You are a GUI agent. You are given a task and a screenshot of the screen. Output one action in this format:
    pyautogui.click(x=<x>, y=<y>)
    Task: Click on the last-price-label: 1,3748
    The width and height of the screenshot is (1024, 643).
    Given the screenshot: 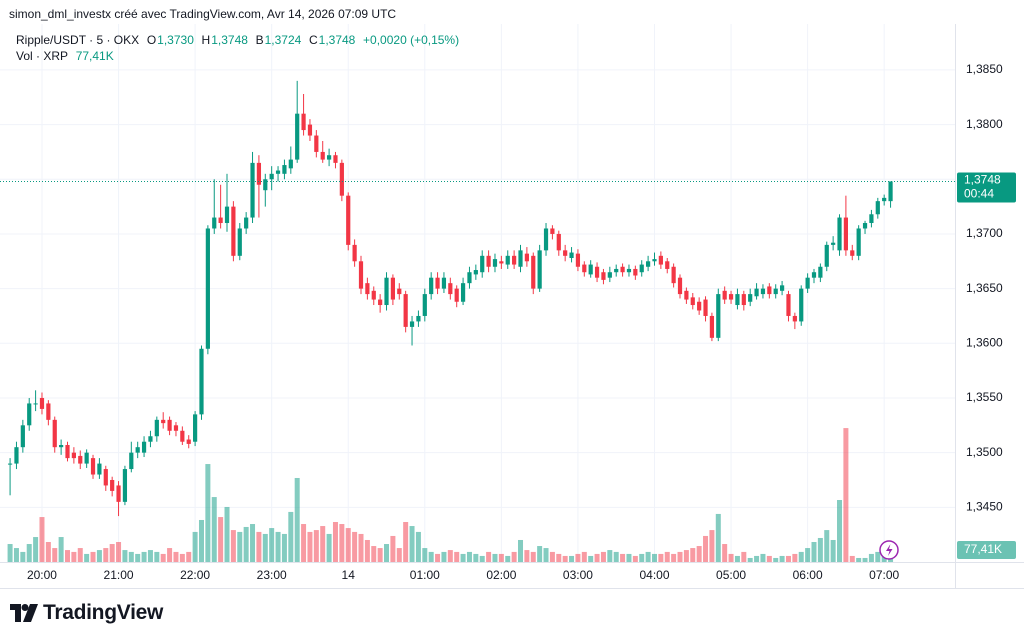 What is the action you would take?
    pyautogui.click(x=982, y=180)
    